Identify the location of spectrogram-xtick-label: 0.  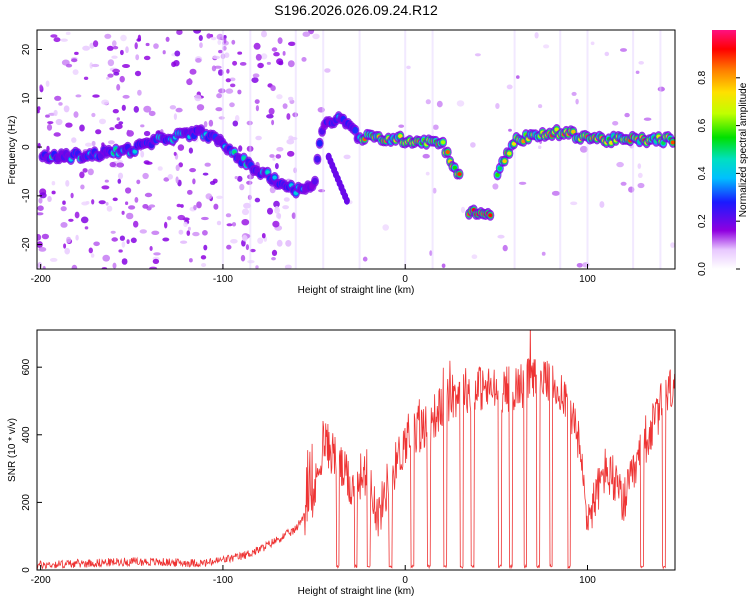
(405, 279).